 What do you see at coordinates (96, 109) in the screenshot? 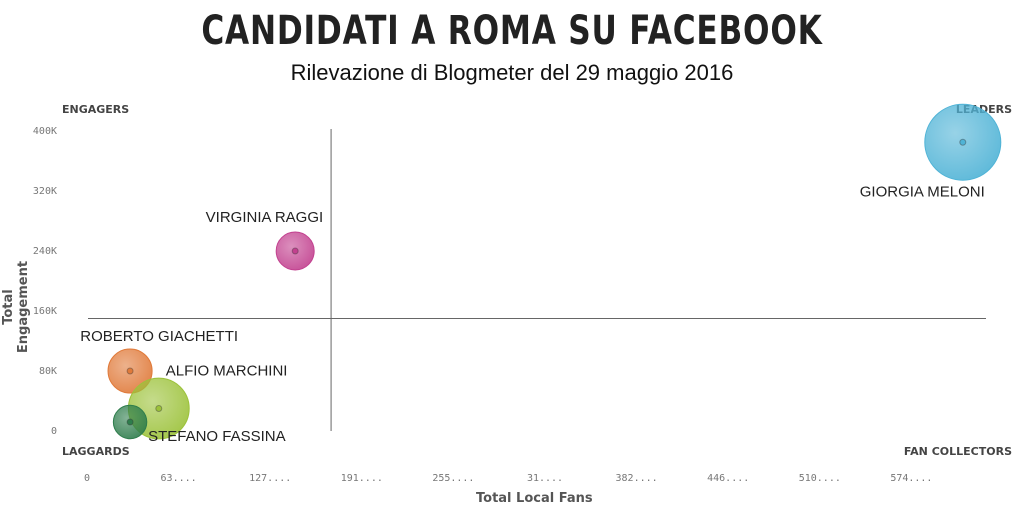
I see `quadrant-label-engagers: ENGAGERS` at bounding box center [96, 109].